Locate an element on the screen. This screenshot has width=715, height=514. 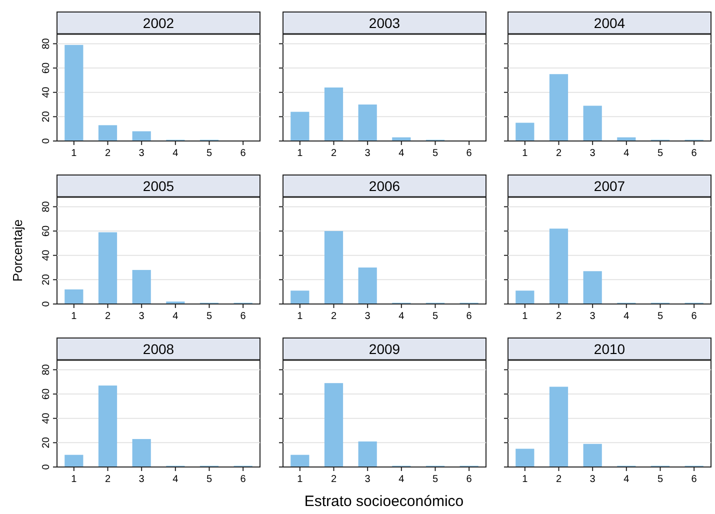
chart-title: 2002 is located at coordinates (158, 23).